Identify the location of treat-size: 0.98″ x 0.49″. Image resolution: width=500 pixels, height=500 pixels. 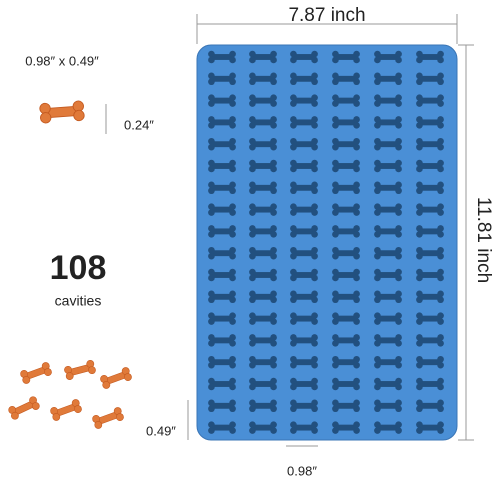
(62, 60).